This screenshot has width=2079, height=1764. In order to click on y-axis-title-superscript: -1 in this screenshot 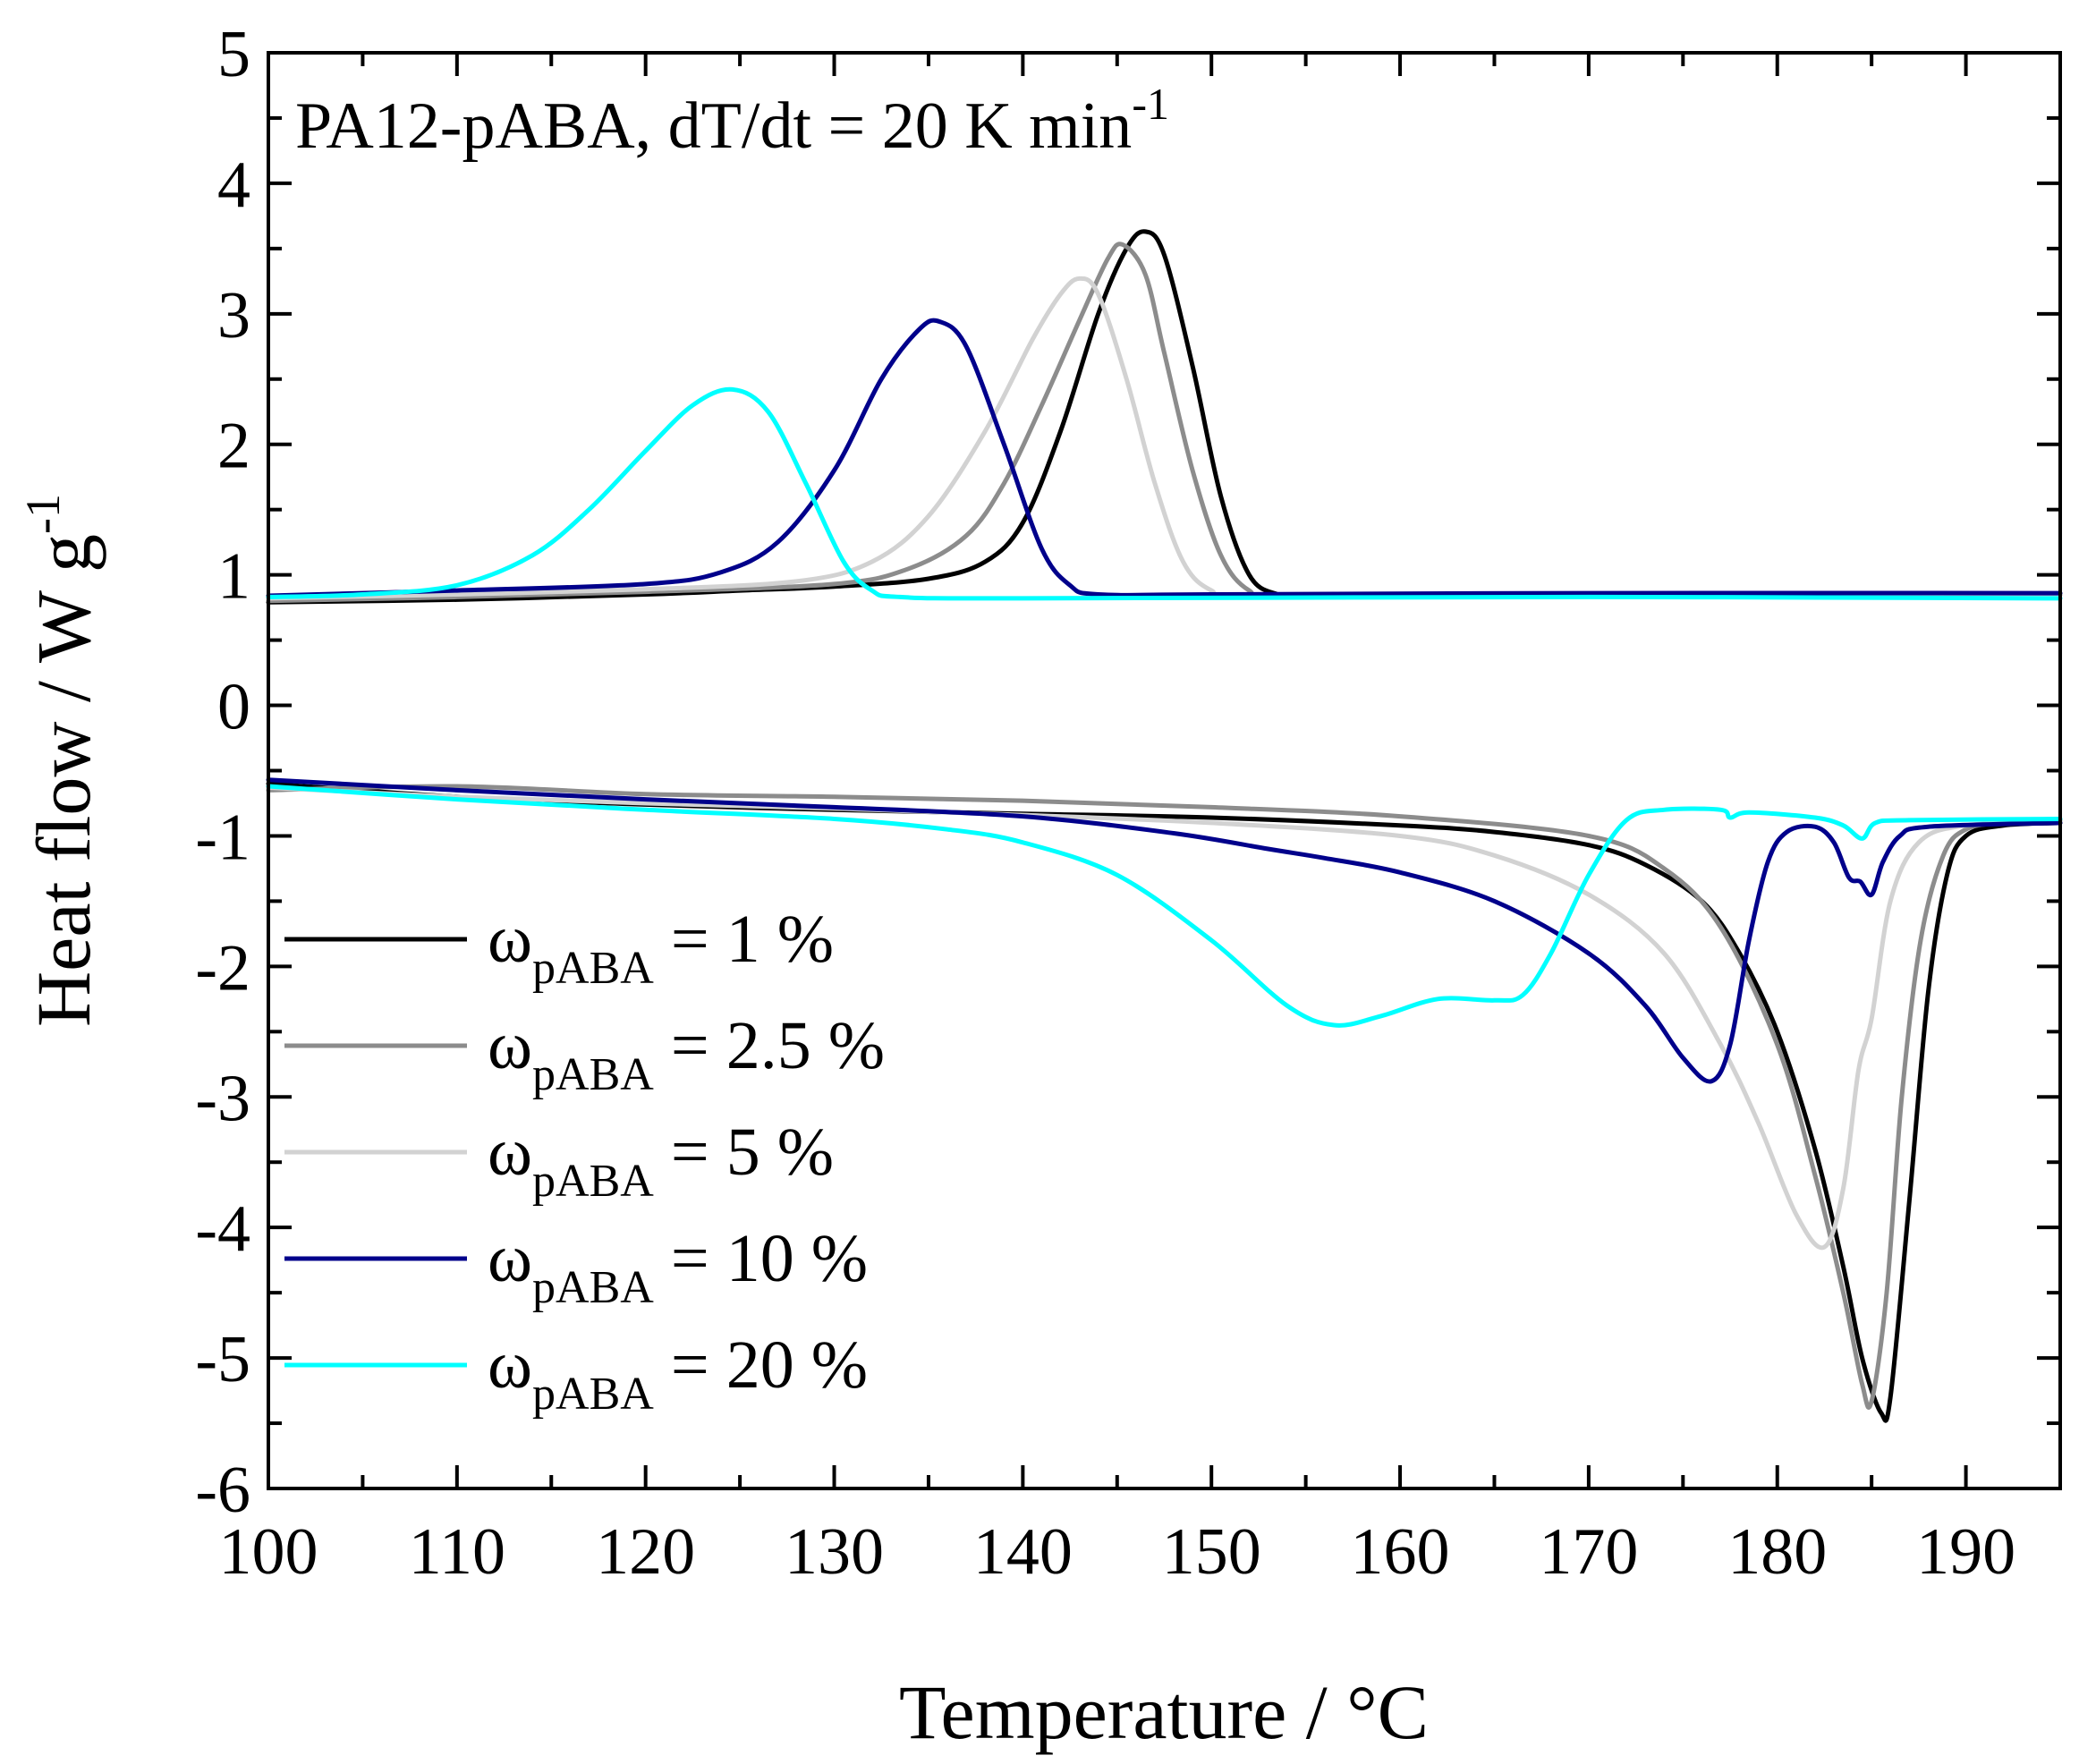, I will do `click(43, 514)`.